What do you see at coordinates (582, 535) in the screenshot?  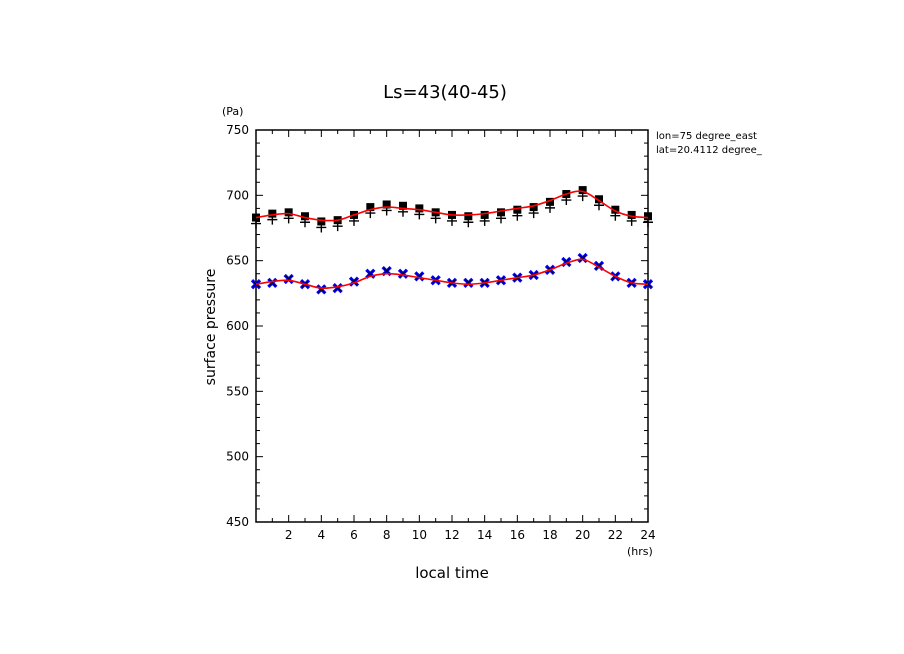 I see `x-tick-label: 20` at bounding box center [582, 535].